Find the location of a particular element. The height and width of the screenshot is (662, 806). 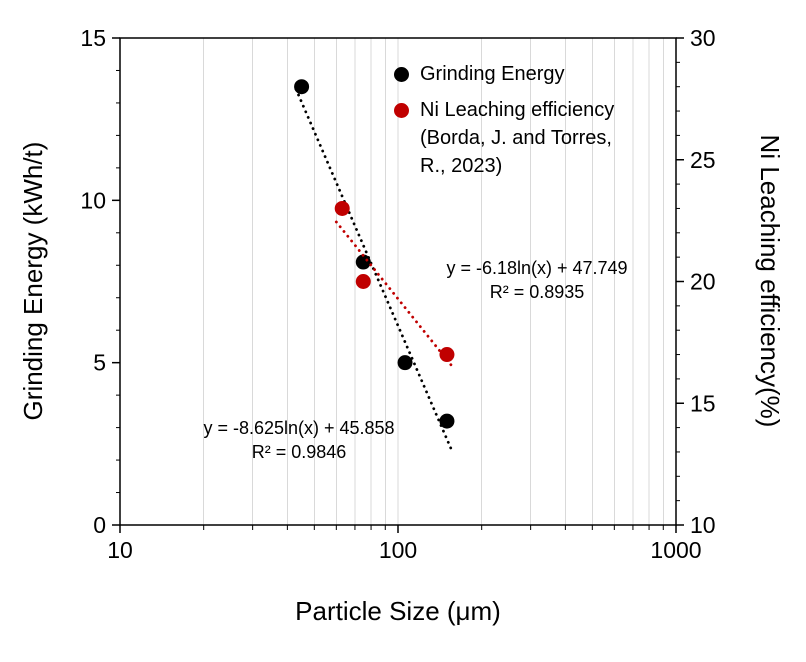

legend-item-grinding-energy: Grinding Energy is located at coordinates (523, 74).